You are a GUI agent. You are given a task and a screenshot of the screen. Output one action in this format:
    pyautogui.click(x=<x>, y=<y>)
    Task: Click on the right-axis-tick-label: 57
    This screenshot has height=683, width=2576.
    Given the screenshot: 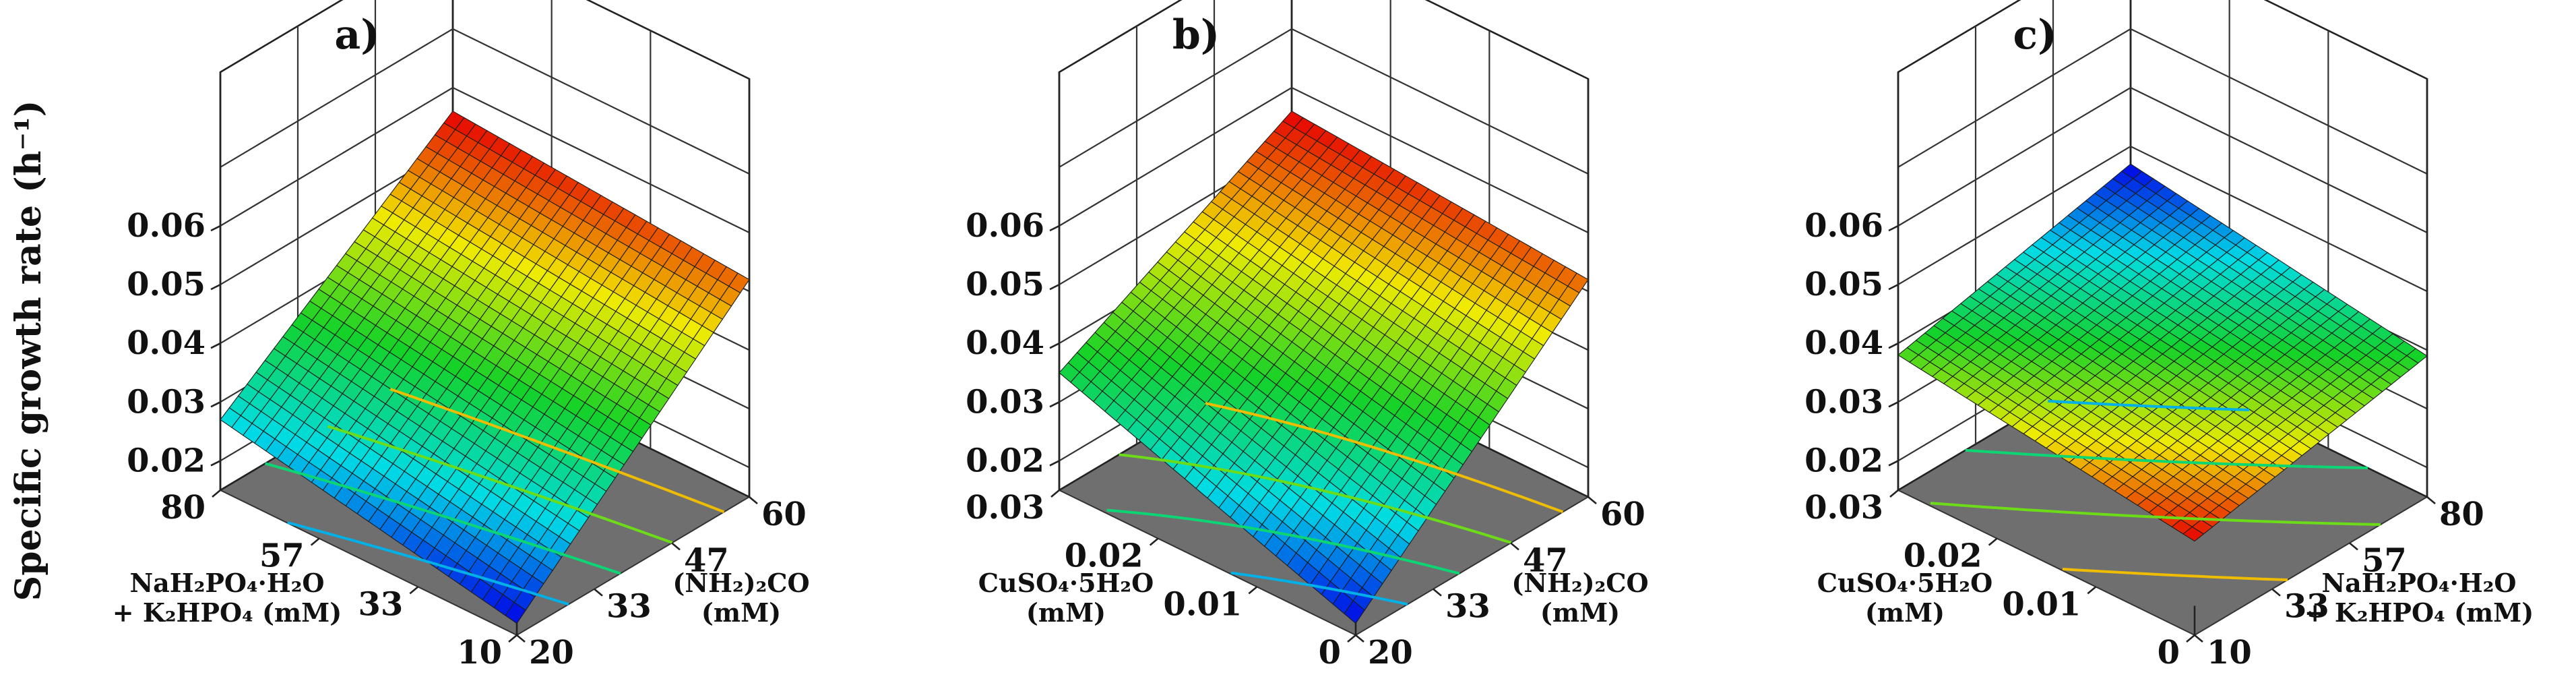 What is the action you would take?
    pyautogui.click(x=2384, y=560)
    